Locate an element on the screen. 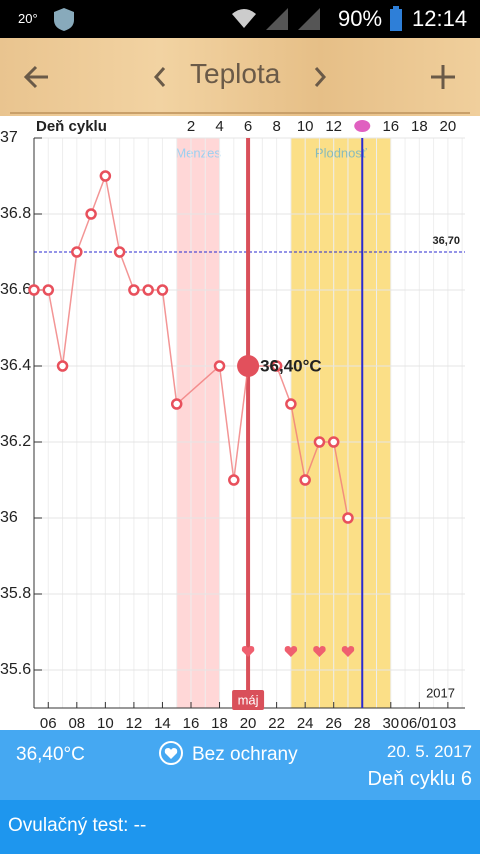  add-button is located at coordinates (443, 77).